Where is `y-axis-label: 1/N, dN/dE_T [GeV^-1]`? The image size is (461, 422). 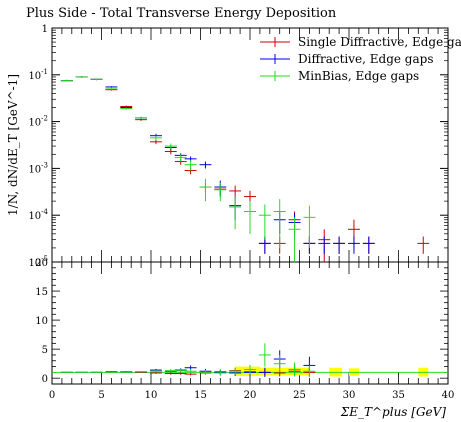
y-axis-label: 1/N, dN/dE_T [GeV^-1] is located at coordinates (13, 145).